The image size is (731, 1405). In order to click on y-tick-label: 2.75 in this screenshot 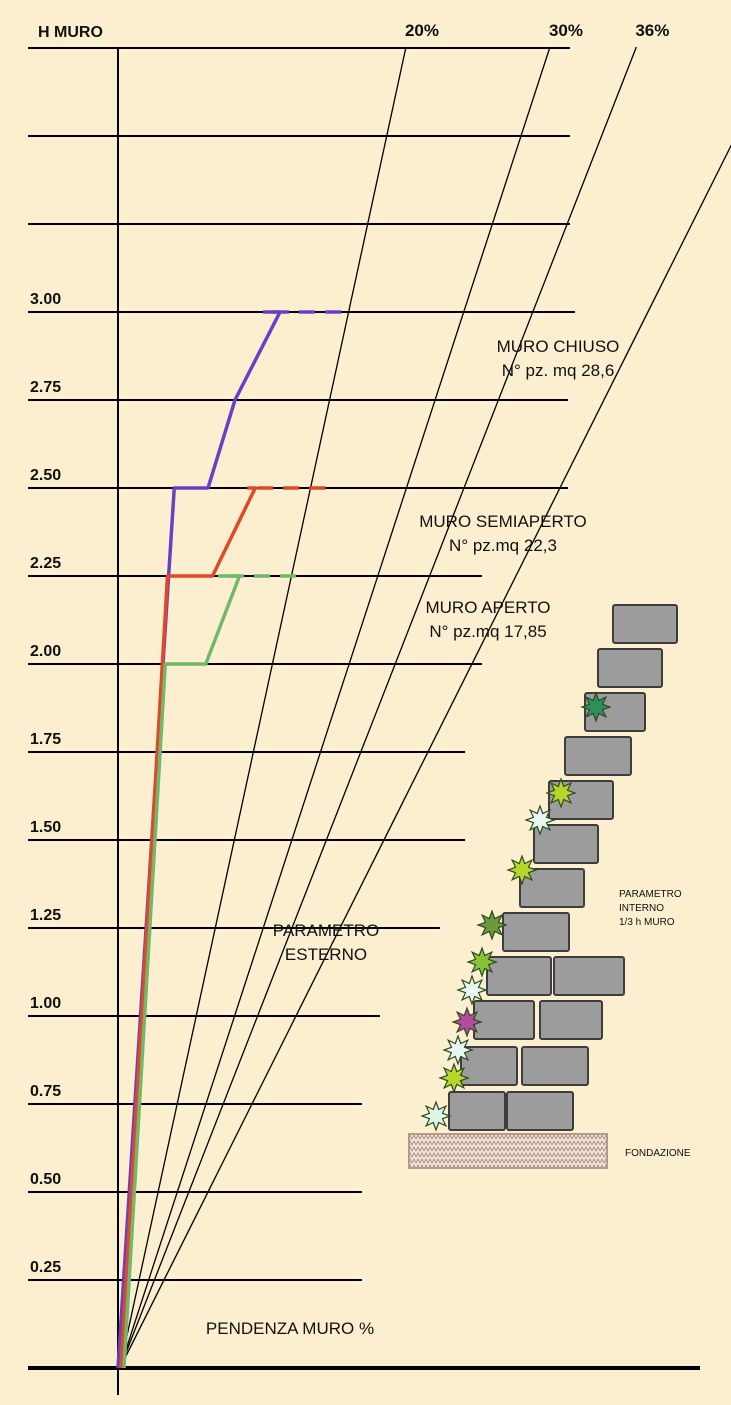, I will do `click(45, 387)`.